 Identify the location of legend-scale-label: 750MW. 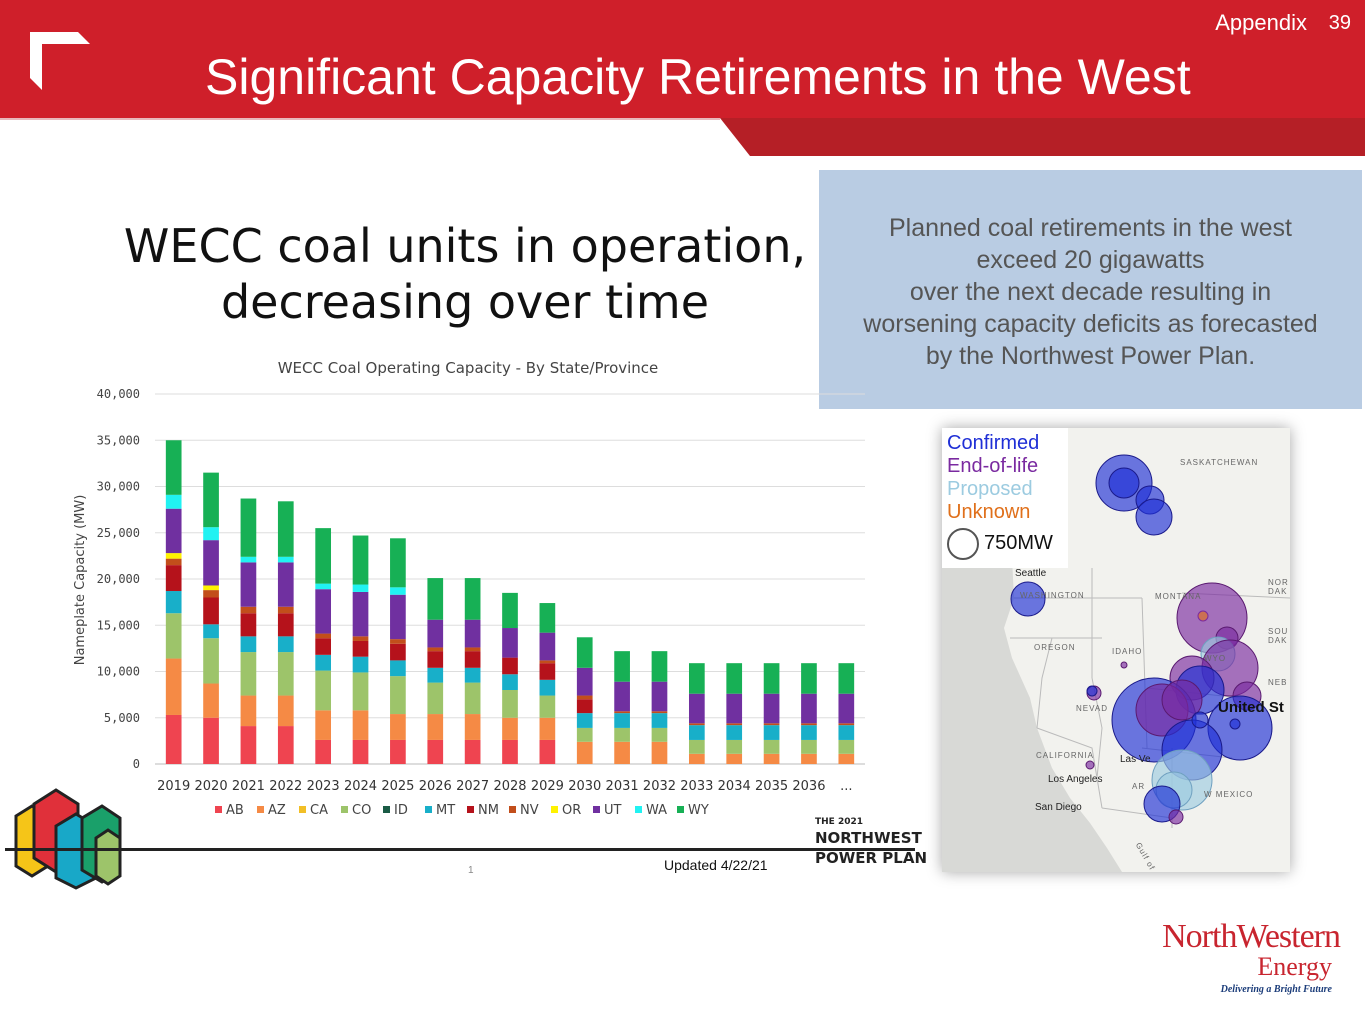
(1018, 543).